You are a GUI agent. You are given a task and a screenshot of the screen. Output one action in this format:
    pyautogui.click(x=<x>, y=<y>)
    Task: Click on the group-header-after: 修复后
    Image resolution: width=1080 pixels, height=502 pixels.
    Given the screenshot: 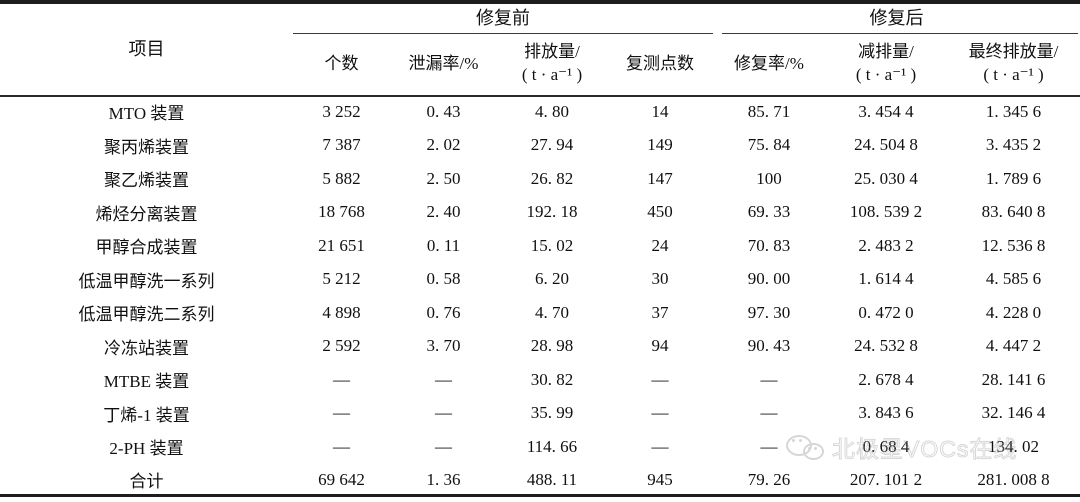 What is the action you would take?
    pyautogui.click(x=896, y=17)
    